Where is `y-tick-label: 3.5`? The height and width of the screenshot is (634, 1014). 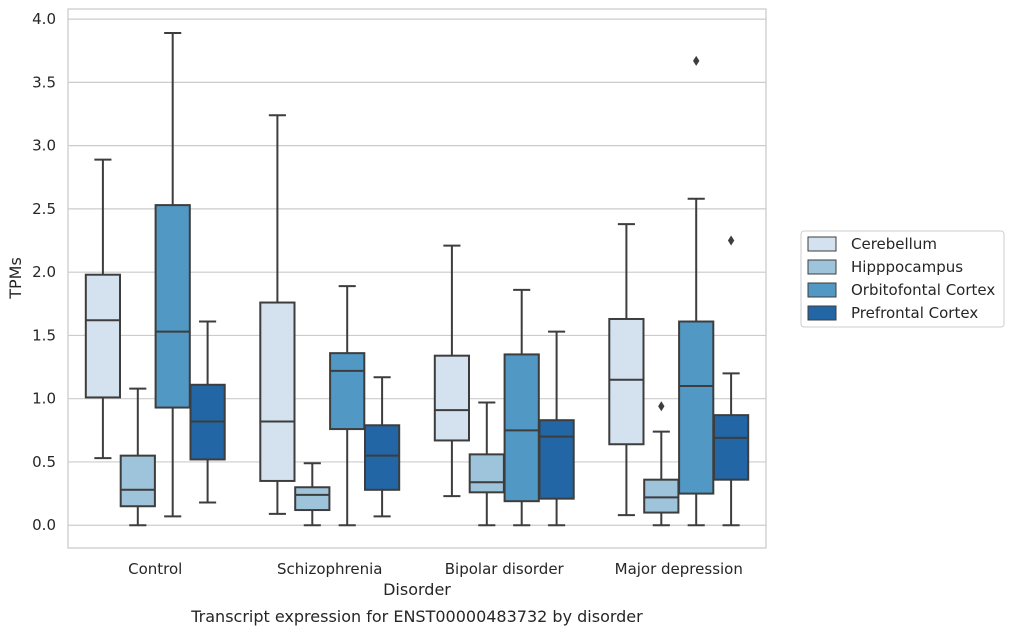
y-tick-label: 3.5 is located at coordinates (44, 82).